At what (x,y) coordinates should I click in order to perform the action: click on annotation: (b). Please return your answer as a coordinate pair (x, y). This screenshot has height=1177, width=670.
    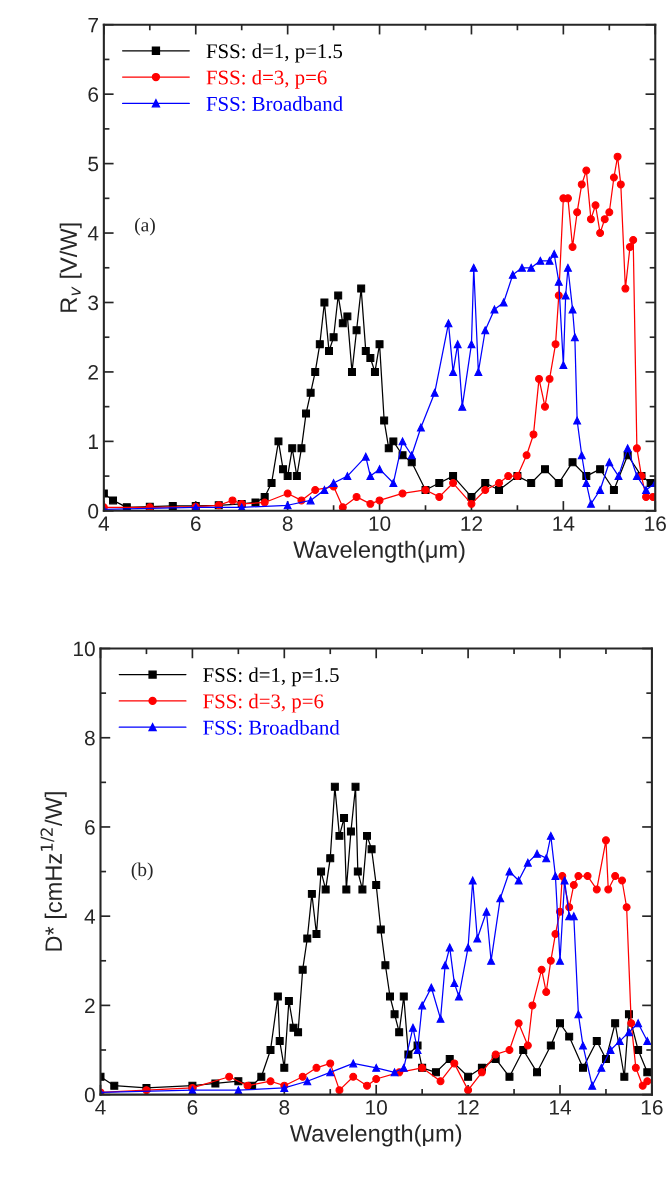
    Looking at the image, I should click on (142, 871).